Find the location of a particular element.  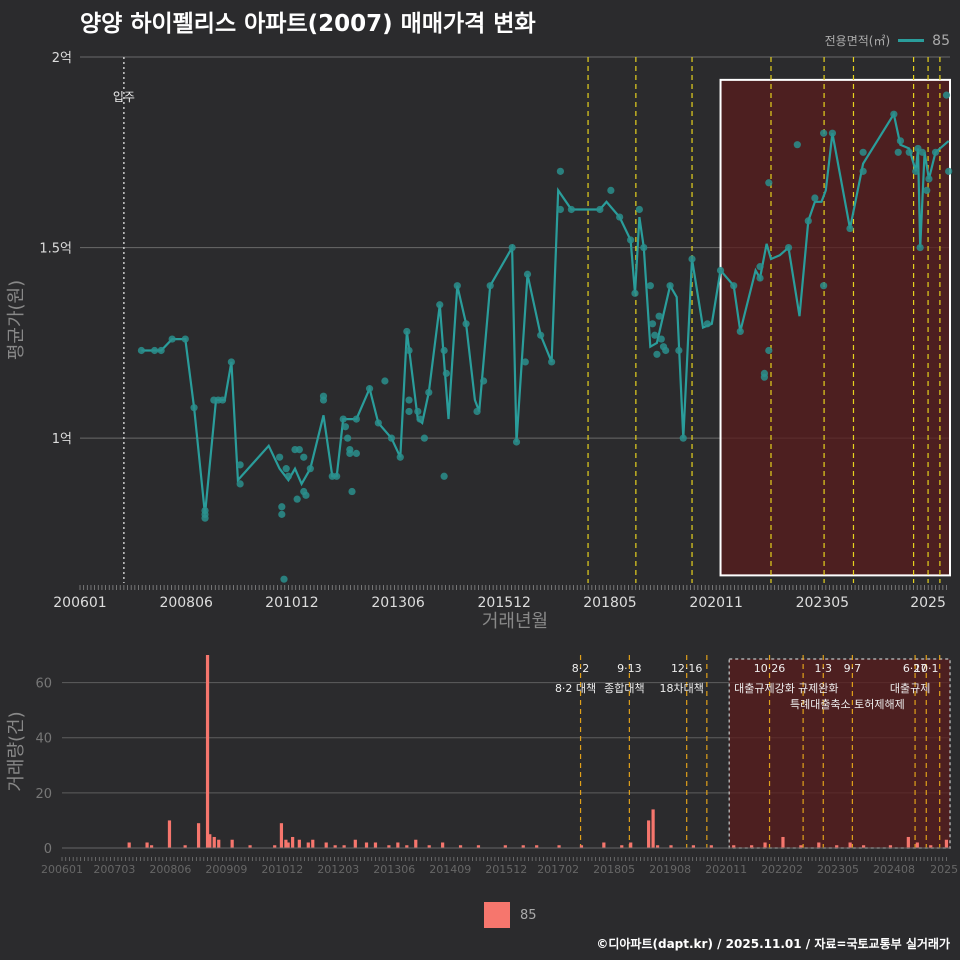

volume-legend: 85 is located at coordinates (510, 915).